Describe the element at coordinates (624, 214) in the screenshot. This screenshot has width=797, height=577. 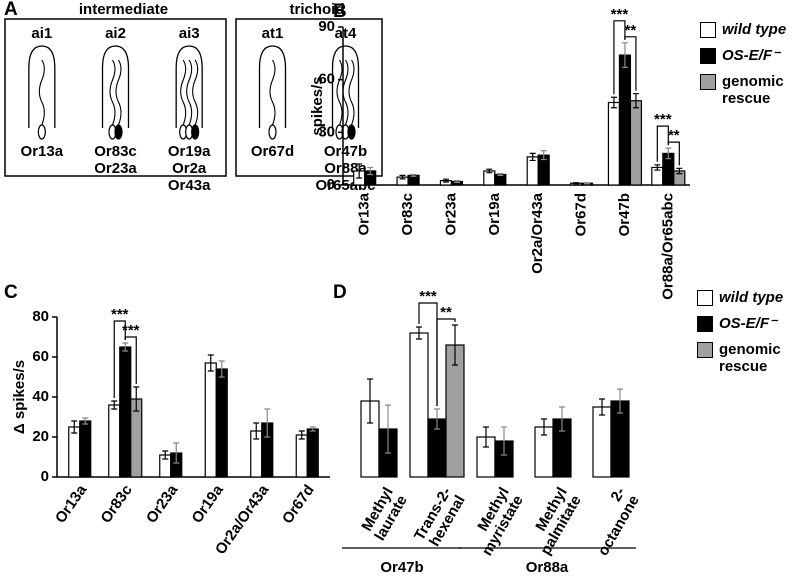
I see `x-tick-label: Or47b` at that location.